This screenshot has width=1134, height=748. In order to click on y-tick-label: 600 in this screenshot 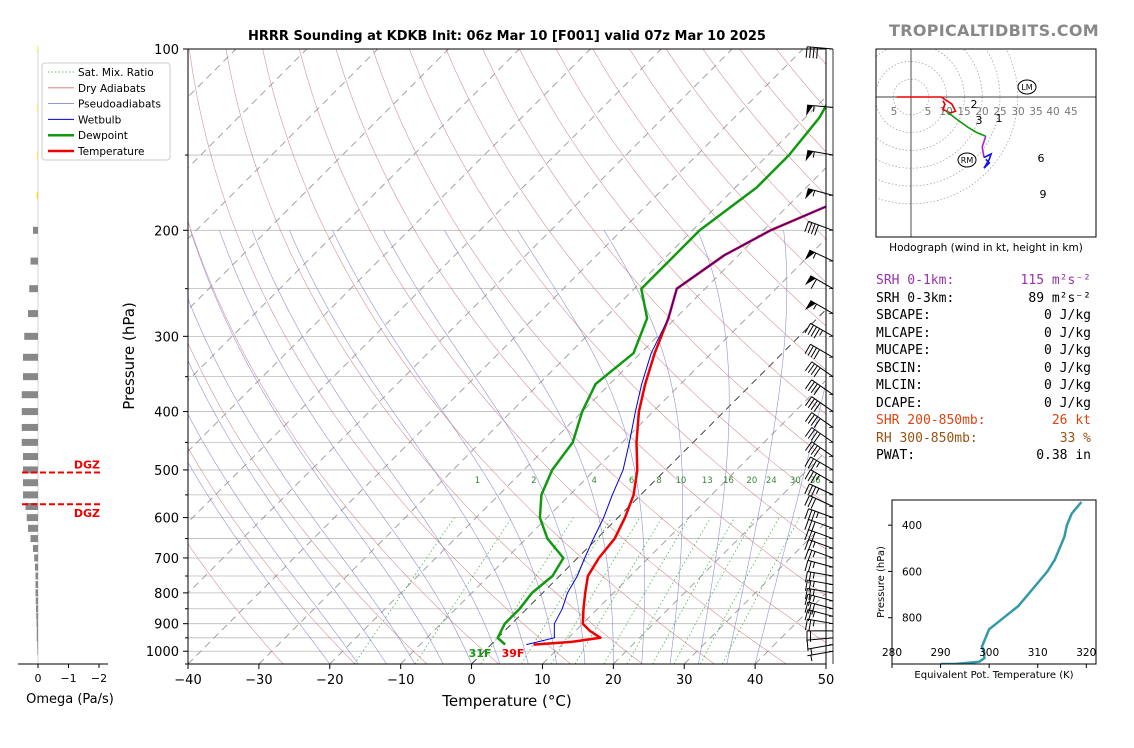, I will do `click(166, 519)`.